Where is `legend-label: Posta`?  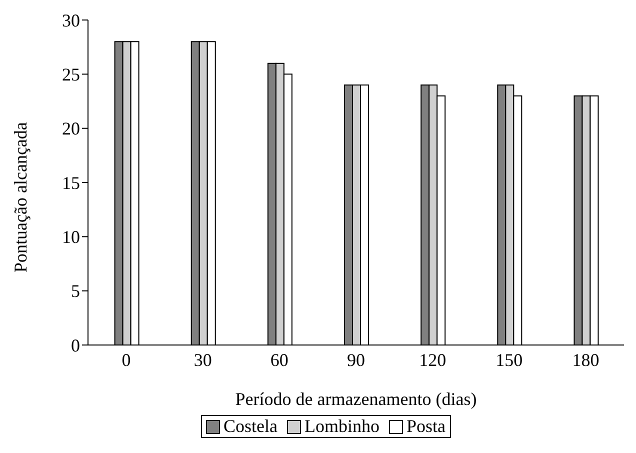 legend-label: Posta is located at coordinates (426, 426).